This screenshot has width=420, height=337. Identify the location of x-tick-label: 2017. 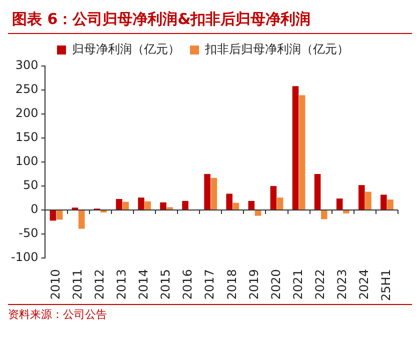
(209, 284).